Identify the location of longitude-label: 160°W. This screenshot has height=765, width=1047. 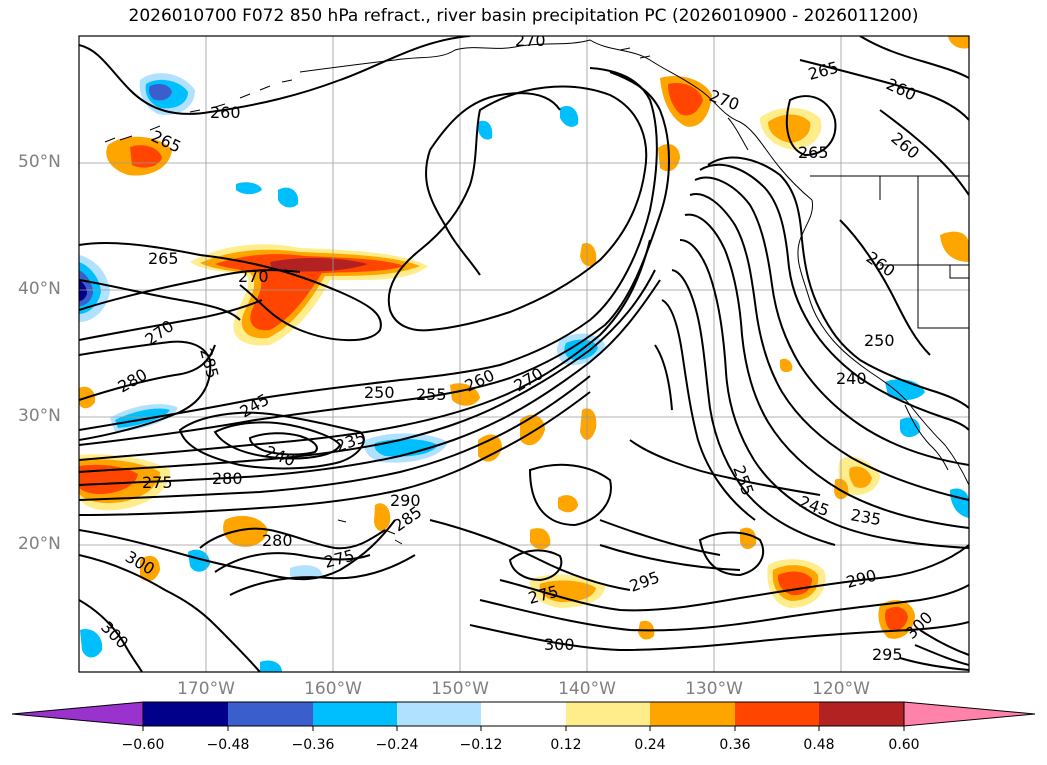
(333, 689).